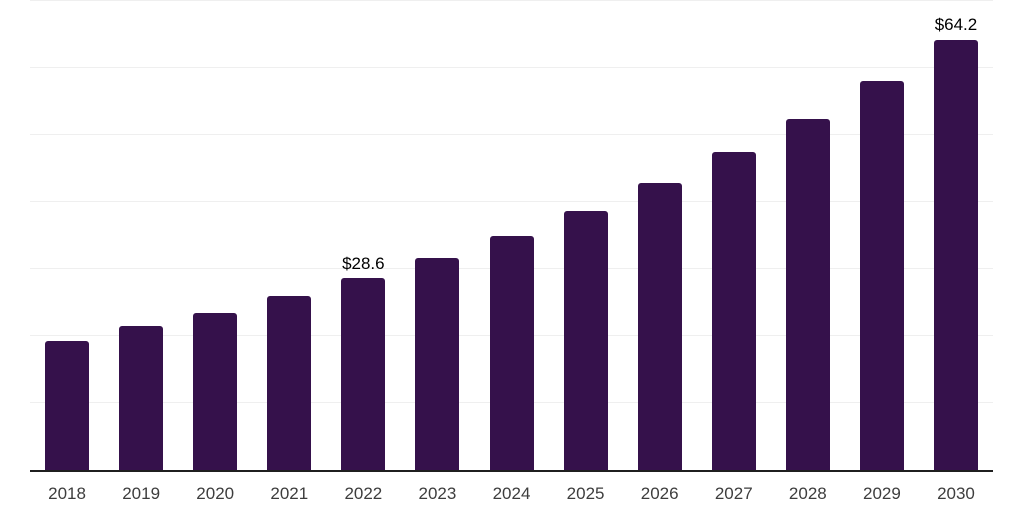 The width and height of the screenshot is (1024, 512). Describe the element at coordinates (215, 235) in the screenshot. I see `bar-slot-2020` at that location.